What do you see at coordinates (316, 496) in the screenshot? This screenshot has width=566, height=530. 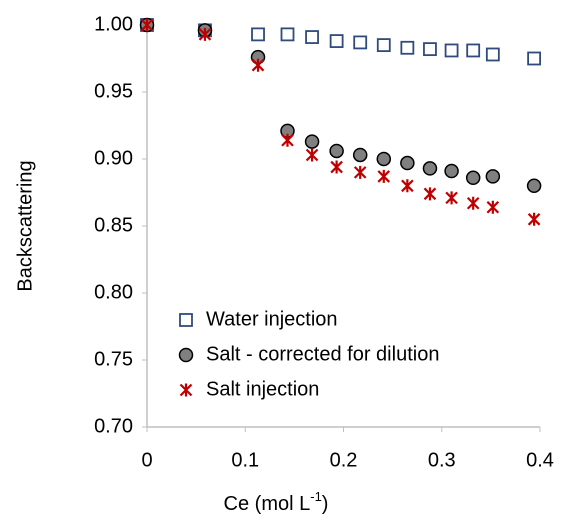 I see `x-axis-label-sup: -1` at bounding box center [316, 496].